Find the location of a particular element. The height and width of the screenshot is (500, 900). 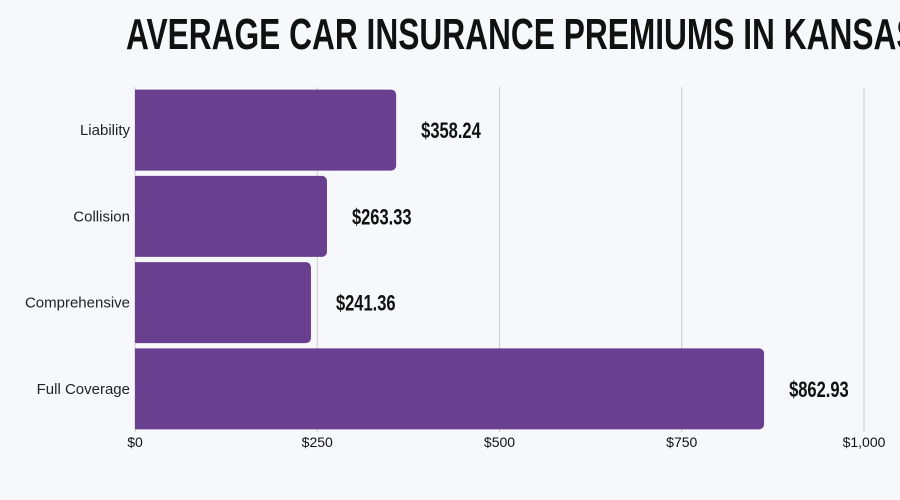

chart-title: AVERAGE CAR INSURANCE PREMIUMS IN KANSAS is located at coordinates (513, 34).